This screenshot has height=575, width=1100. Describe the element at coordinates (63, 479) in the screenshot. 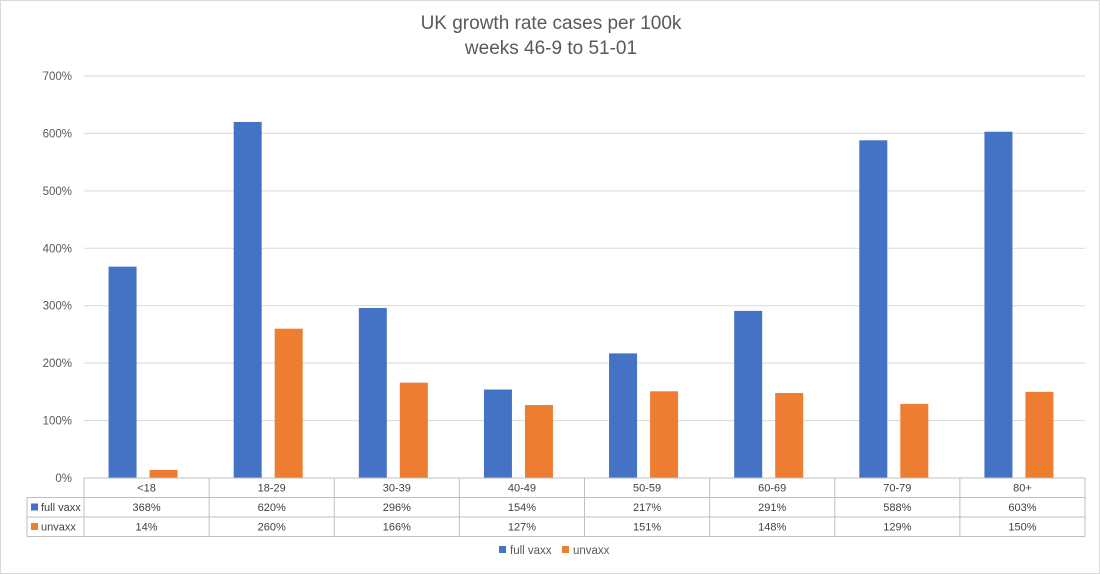

I see `y-tick-label: 0%` at that location.